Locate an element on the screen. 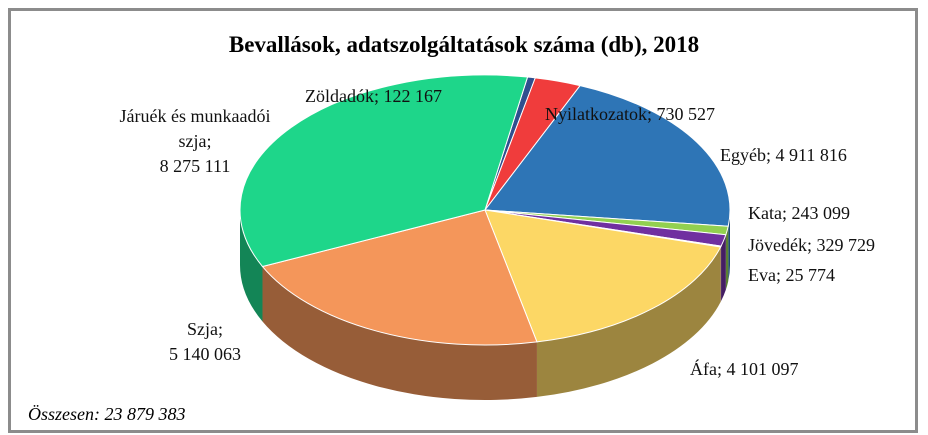 This screenshot has height=435, width=928. label-value: 122 167 is located at coordinates (413, 96).